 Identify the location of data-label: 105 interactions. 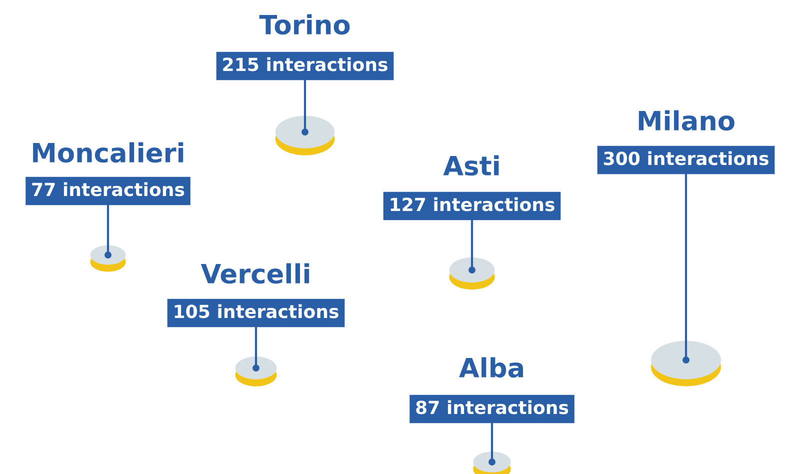
(256, 311).